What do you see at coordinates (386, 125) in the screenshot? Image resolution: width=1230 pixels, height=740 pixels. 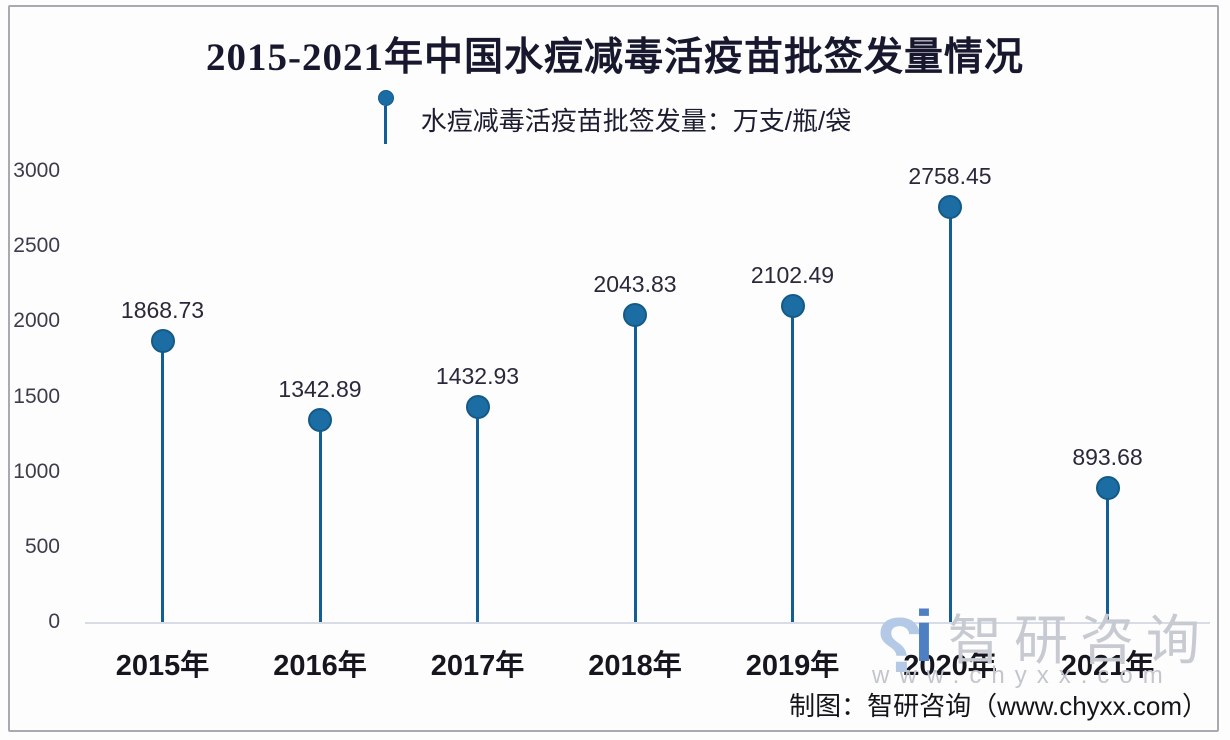 I see `legend-marker-stem` at bounding box center [386, 125].